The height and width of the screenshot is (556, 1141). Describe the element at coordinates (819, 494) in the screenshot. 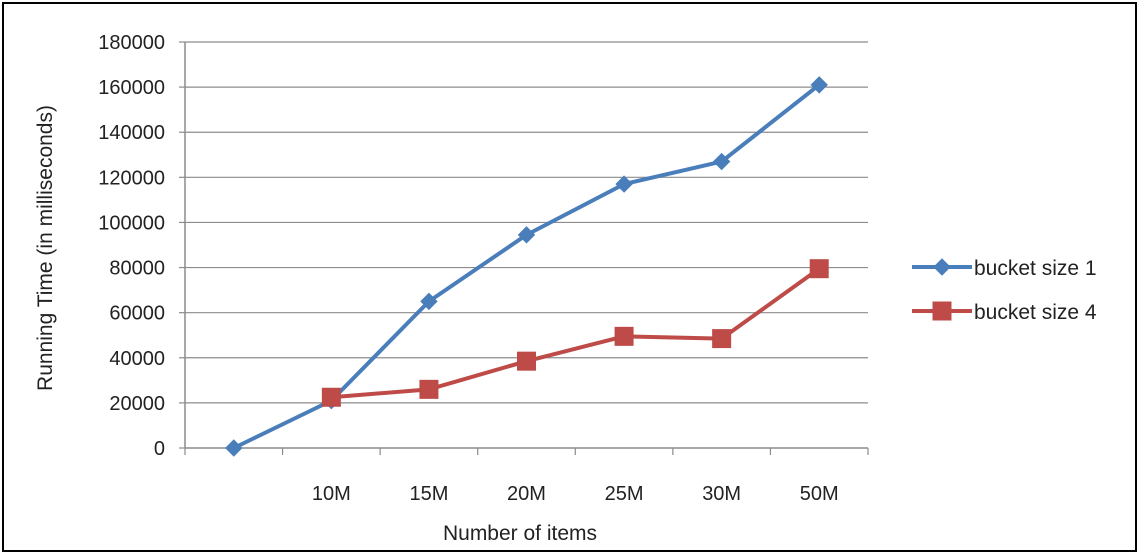

I see `x-tick-label: 50M` at that location.